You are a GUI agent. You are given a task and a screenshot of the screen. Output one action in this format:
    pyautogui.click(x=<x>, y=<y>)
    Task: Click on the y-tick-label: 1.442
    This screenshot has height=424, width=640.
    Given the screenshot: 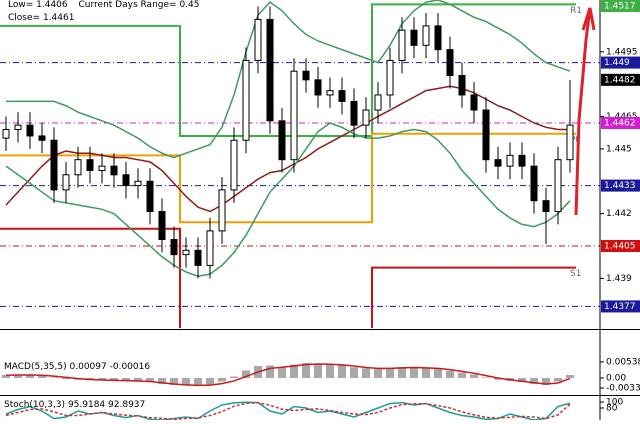 What is the action you would take?
    pyautogui.click(x=619, y=214)
    